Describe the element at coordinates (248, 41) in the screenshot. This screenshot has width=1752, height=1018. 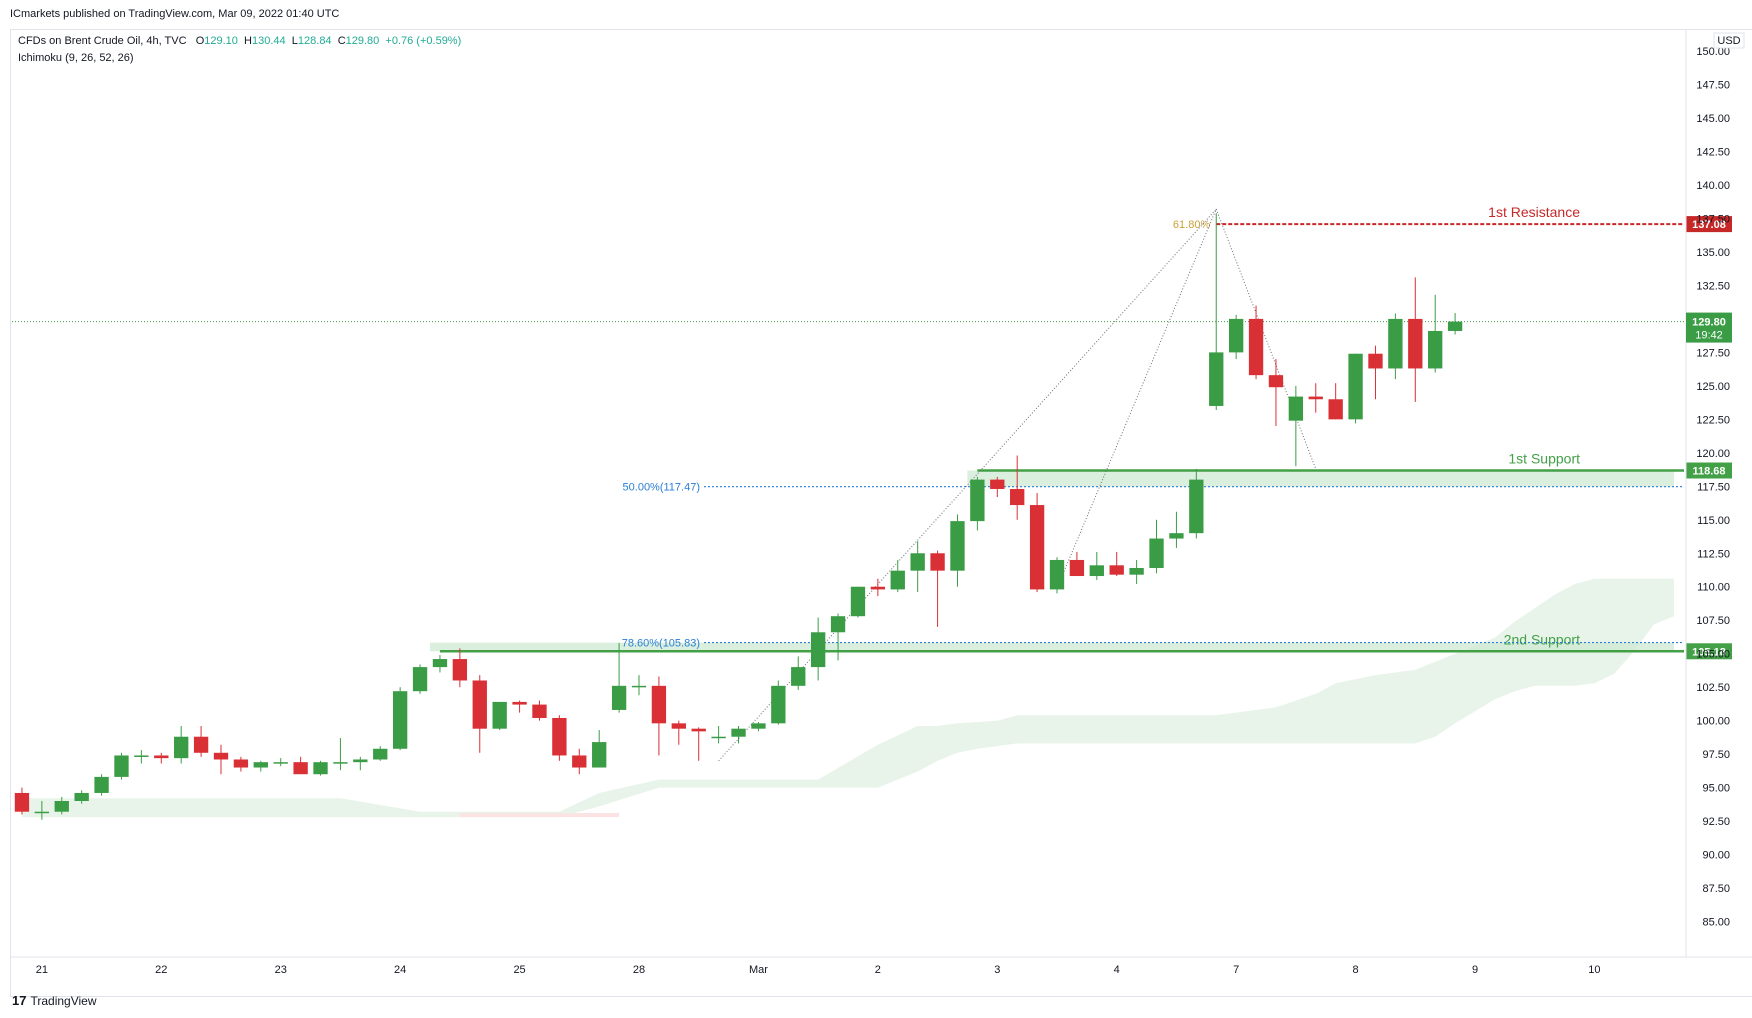
I see `high-label: H` at that location.